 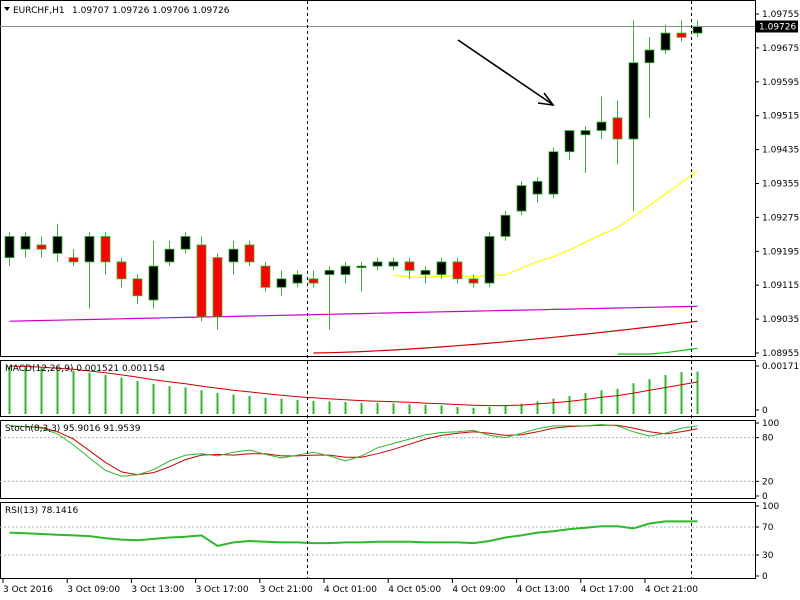 What do you see at coordinates (770, 507) in the screenshot?
I see `rsi-axis-label: 100` at bounding box center [770, 507].